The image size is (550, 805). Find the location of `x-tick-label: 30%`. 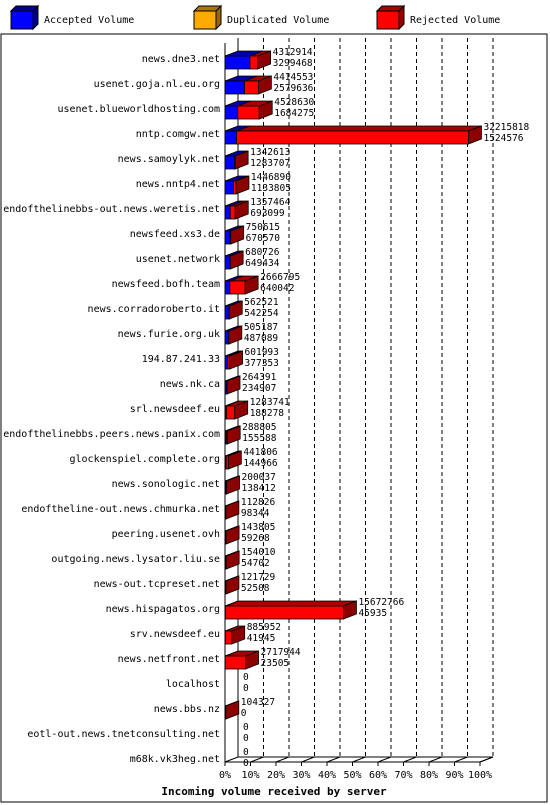

x-tick-label: 30% is located at coordinates (301, 775).